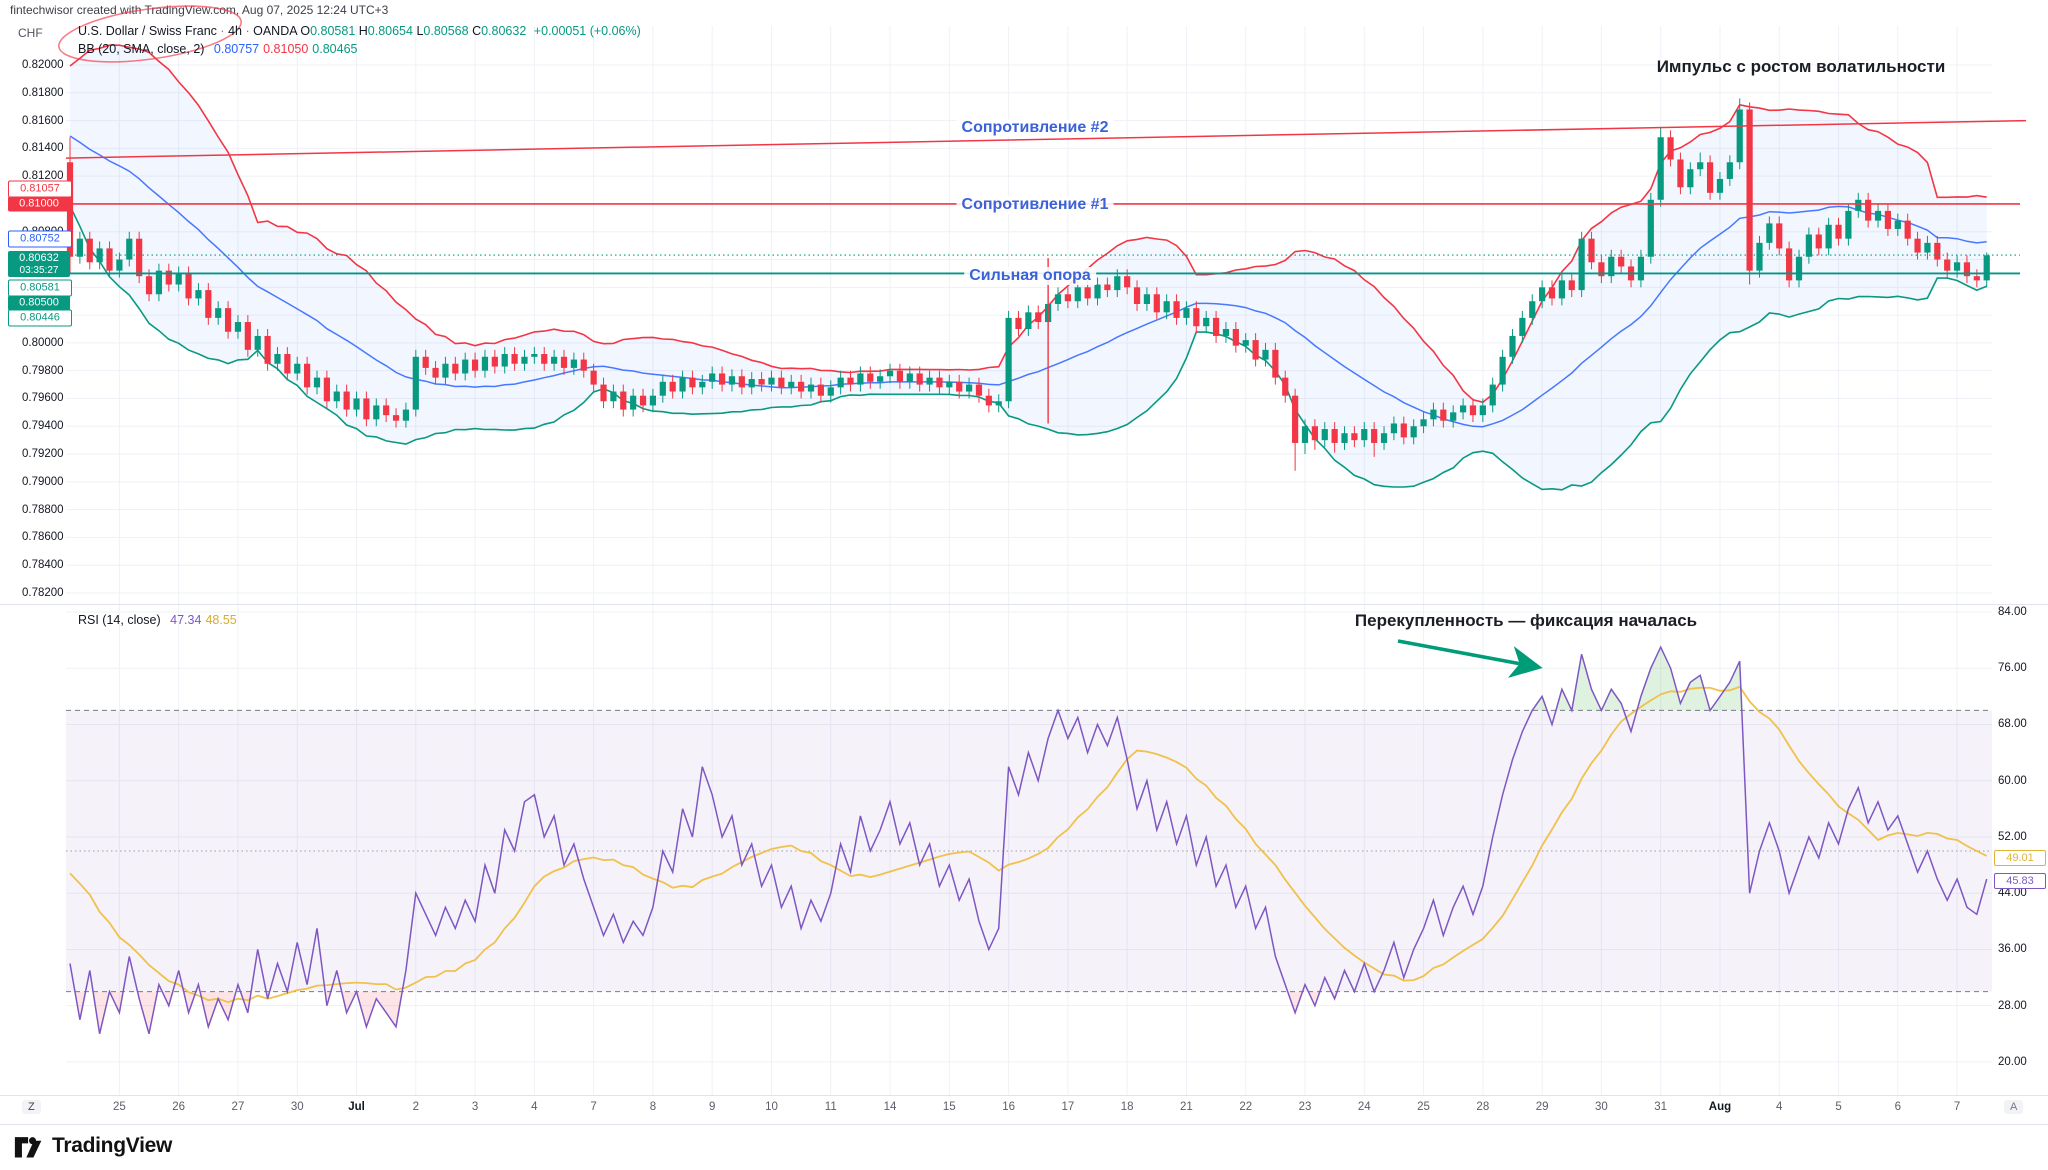 This screenshot has width=2048, height=1170. What do you see at coordinates (1801, 66) in the screenshot?
I see `annotation-impulse: Импульс с ростом волатильности` at bounding box center [1801, 66].